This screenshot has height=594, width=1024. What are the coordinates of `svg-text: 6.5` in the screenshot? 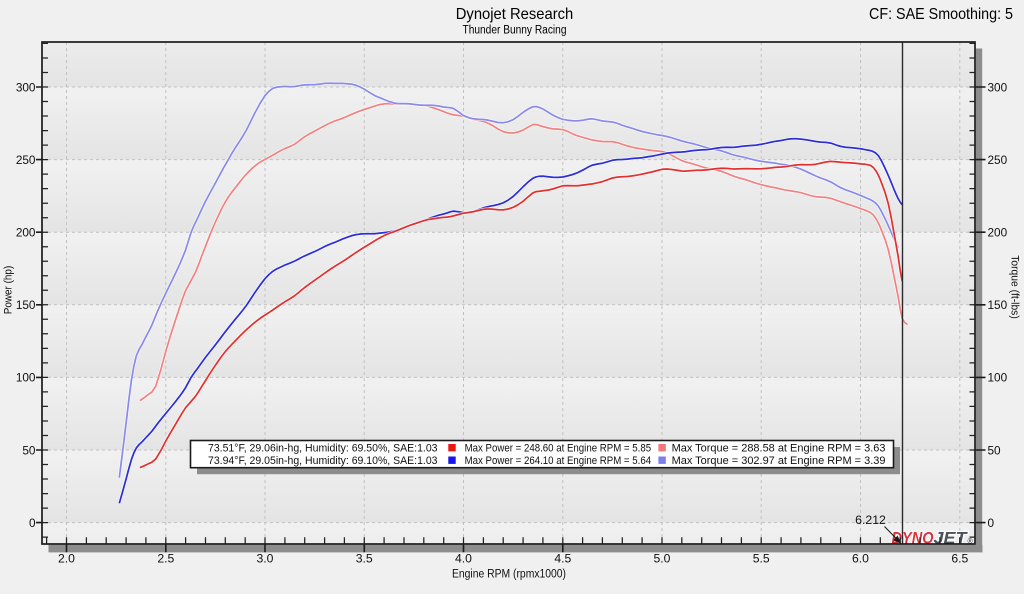 It's located at (959, 559).